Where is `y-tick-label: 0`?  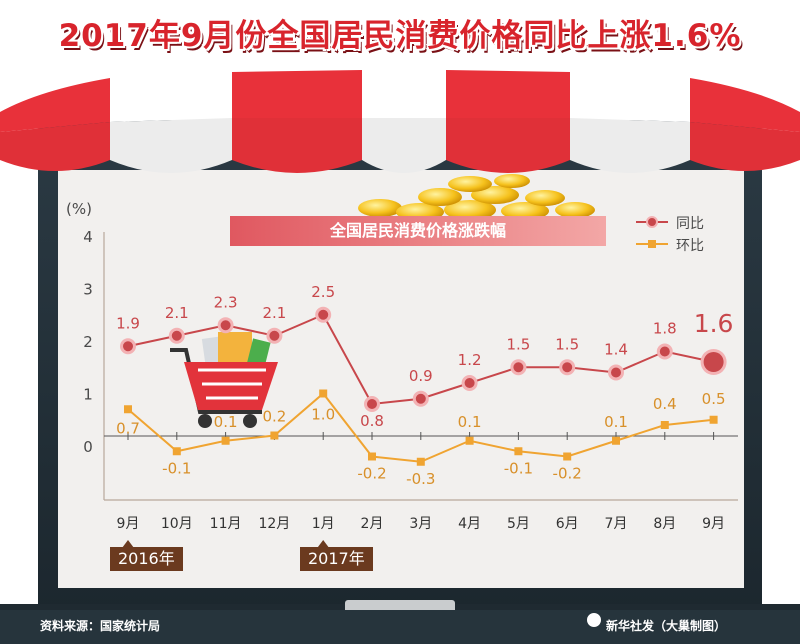 y-tick-label: 0 is located at coordinates (88, 447).